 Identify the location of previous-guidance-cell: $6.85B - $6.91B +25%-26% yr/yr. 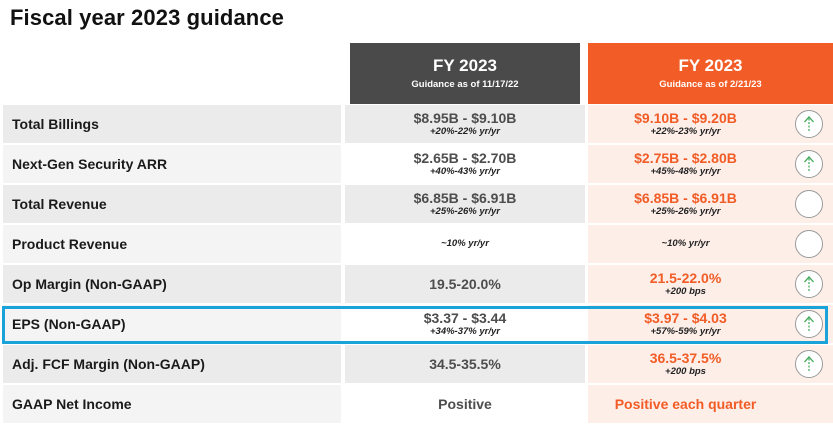
(465, 204).